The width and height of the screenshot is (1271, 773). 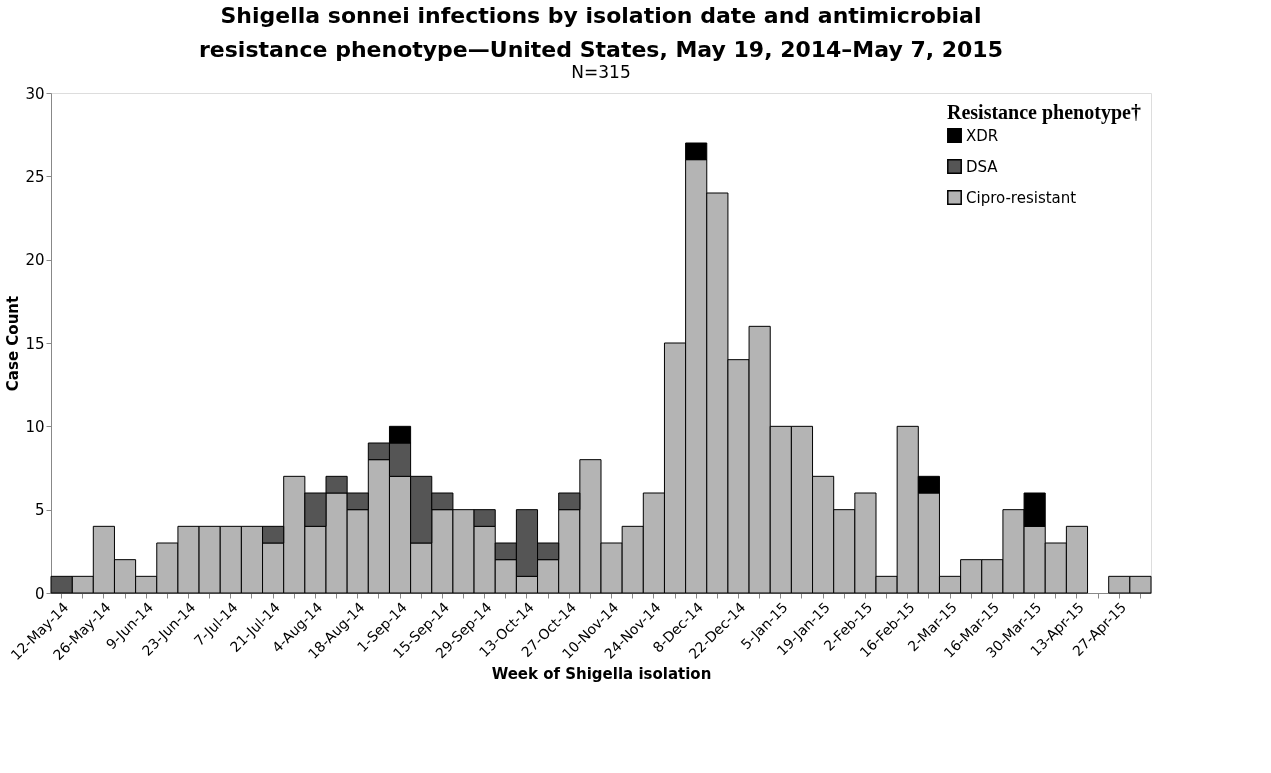 I want to click on chart-subtitle: N=315, so click(x=601, y=72).